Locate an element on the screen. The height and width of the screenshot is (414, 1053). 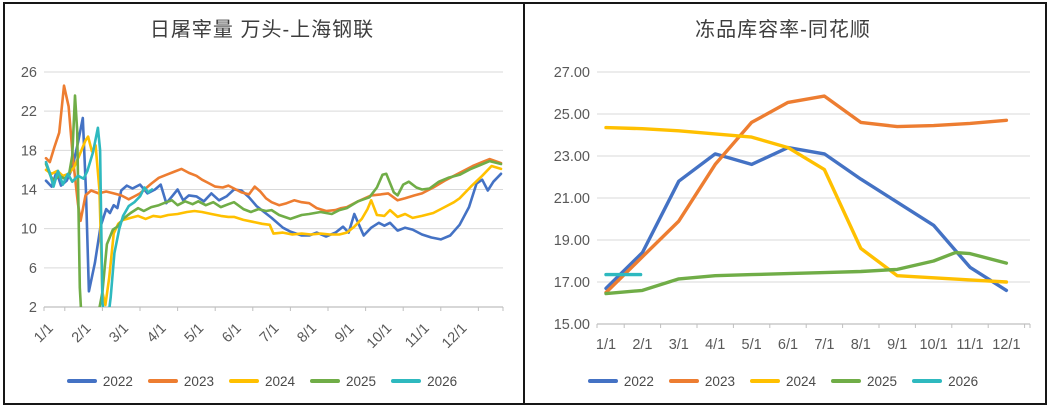
y-tick-label: 2 is located at coordinates (33, 308).